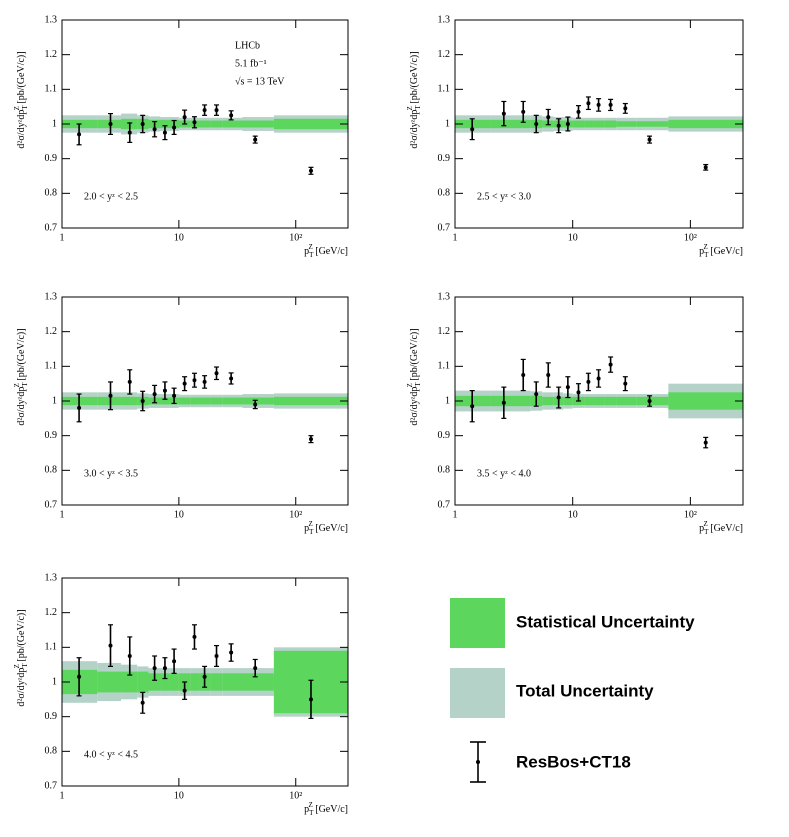 The image size is (789, 837). I want to click on y-axis-label-sup: Z, so click(17, 385).